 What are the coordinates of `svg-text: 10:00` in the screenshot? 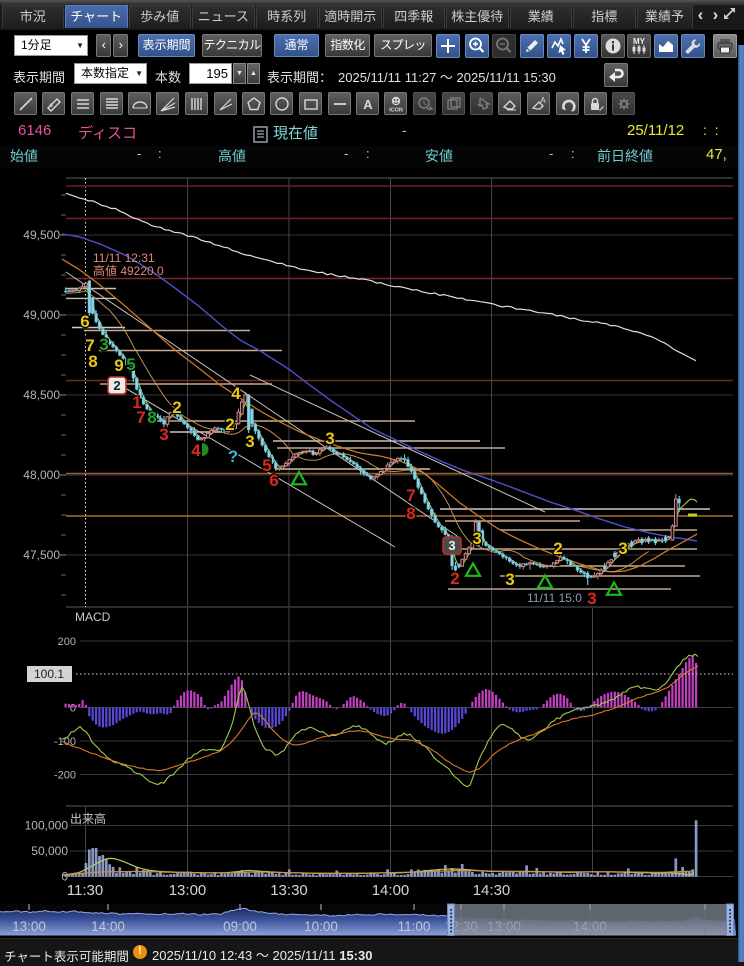 It's located at (321, 926).